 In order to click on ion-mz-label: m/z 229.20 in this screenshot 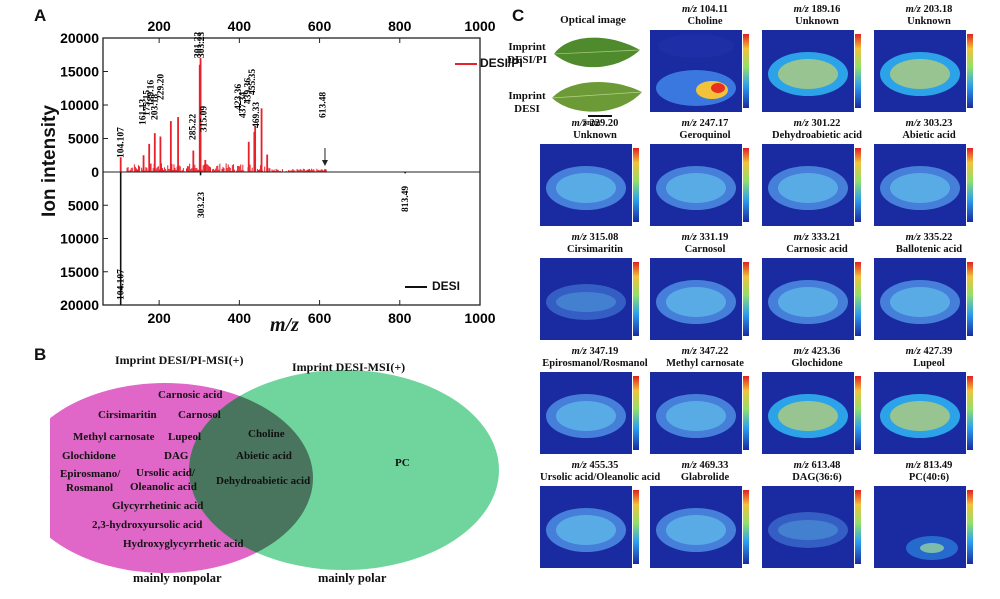, I will do `click(595, 123)`.